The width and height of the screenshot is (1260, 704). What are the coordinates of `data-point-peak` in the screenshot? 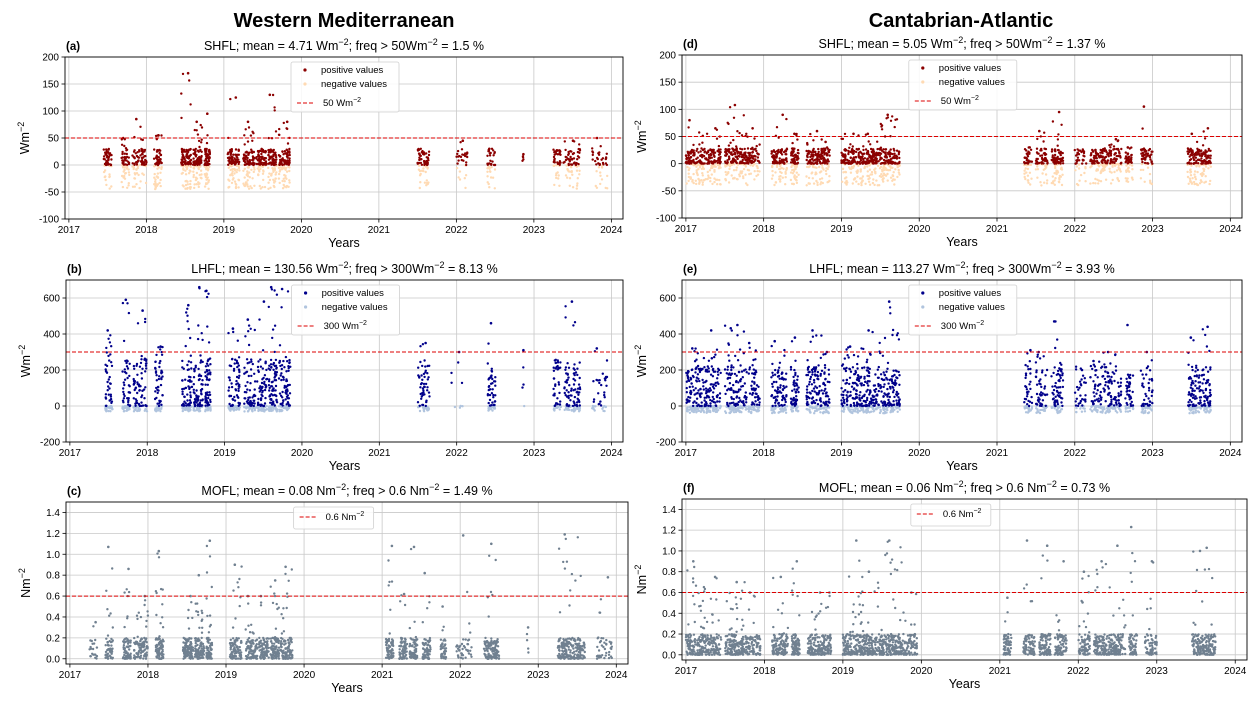 It's located at (528, 627).